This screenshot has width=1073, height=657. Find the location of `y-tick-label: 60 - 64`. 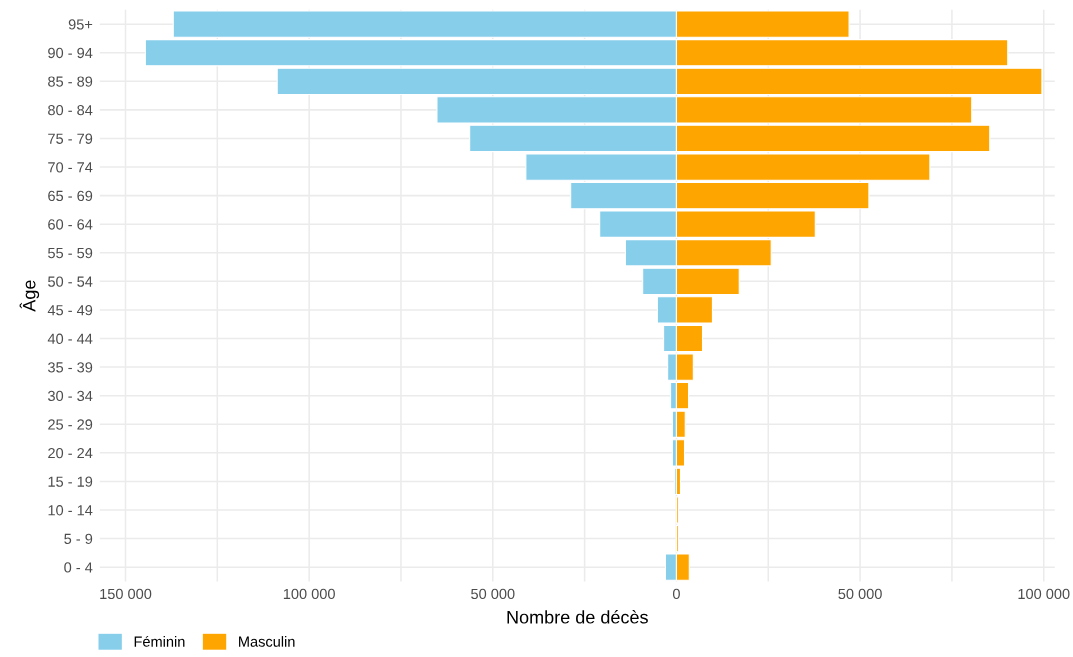

y-tick-label: 60 - 64 is located at coordinates (70, 224).